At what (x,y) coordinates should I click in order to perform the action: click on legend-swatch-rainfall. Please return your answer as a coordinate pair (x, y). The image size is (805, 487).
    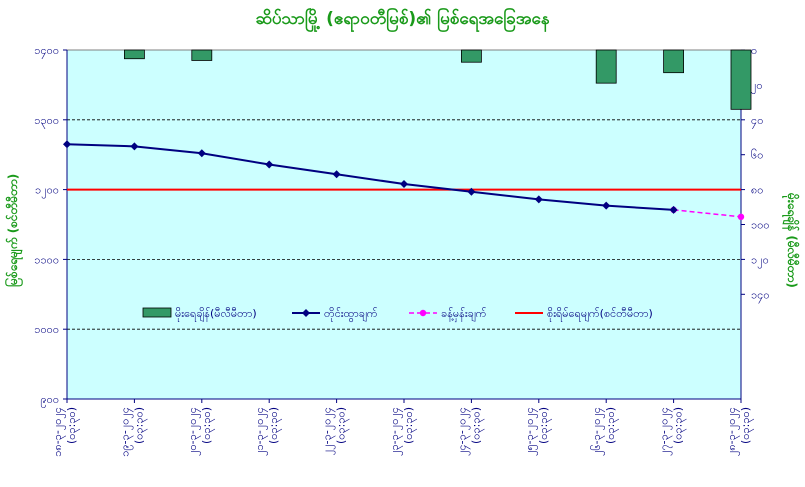
    Looking at the image, I should click on (157, 312).